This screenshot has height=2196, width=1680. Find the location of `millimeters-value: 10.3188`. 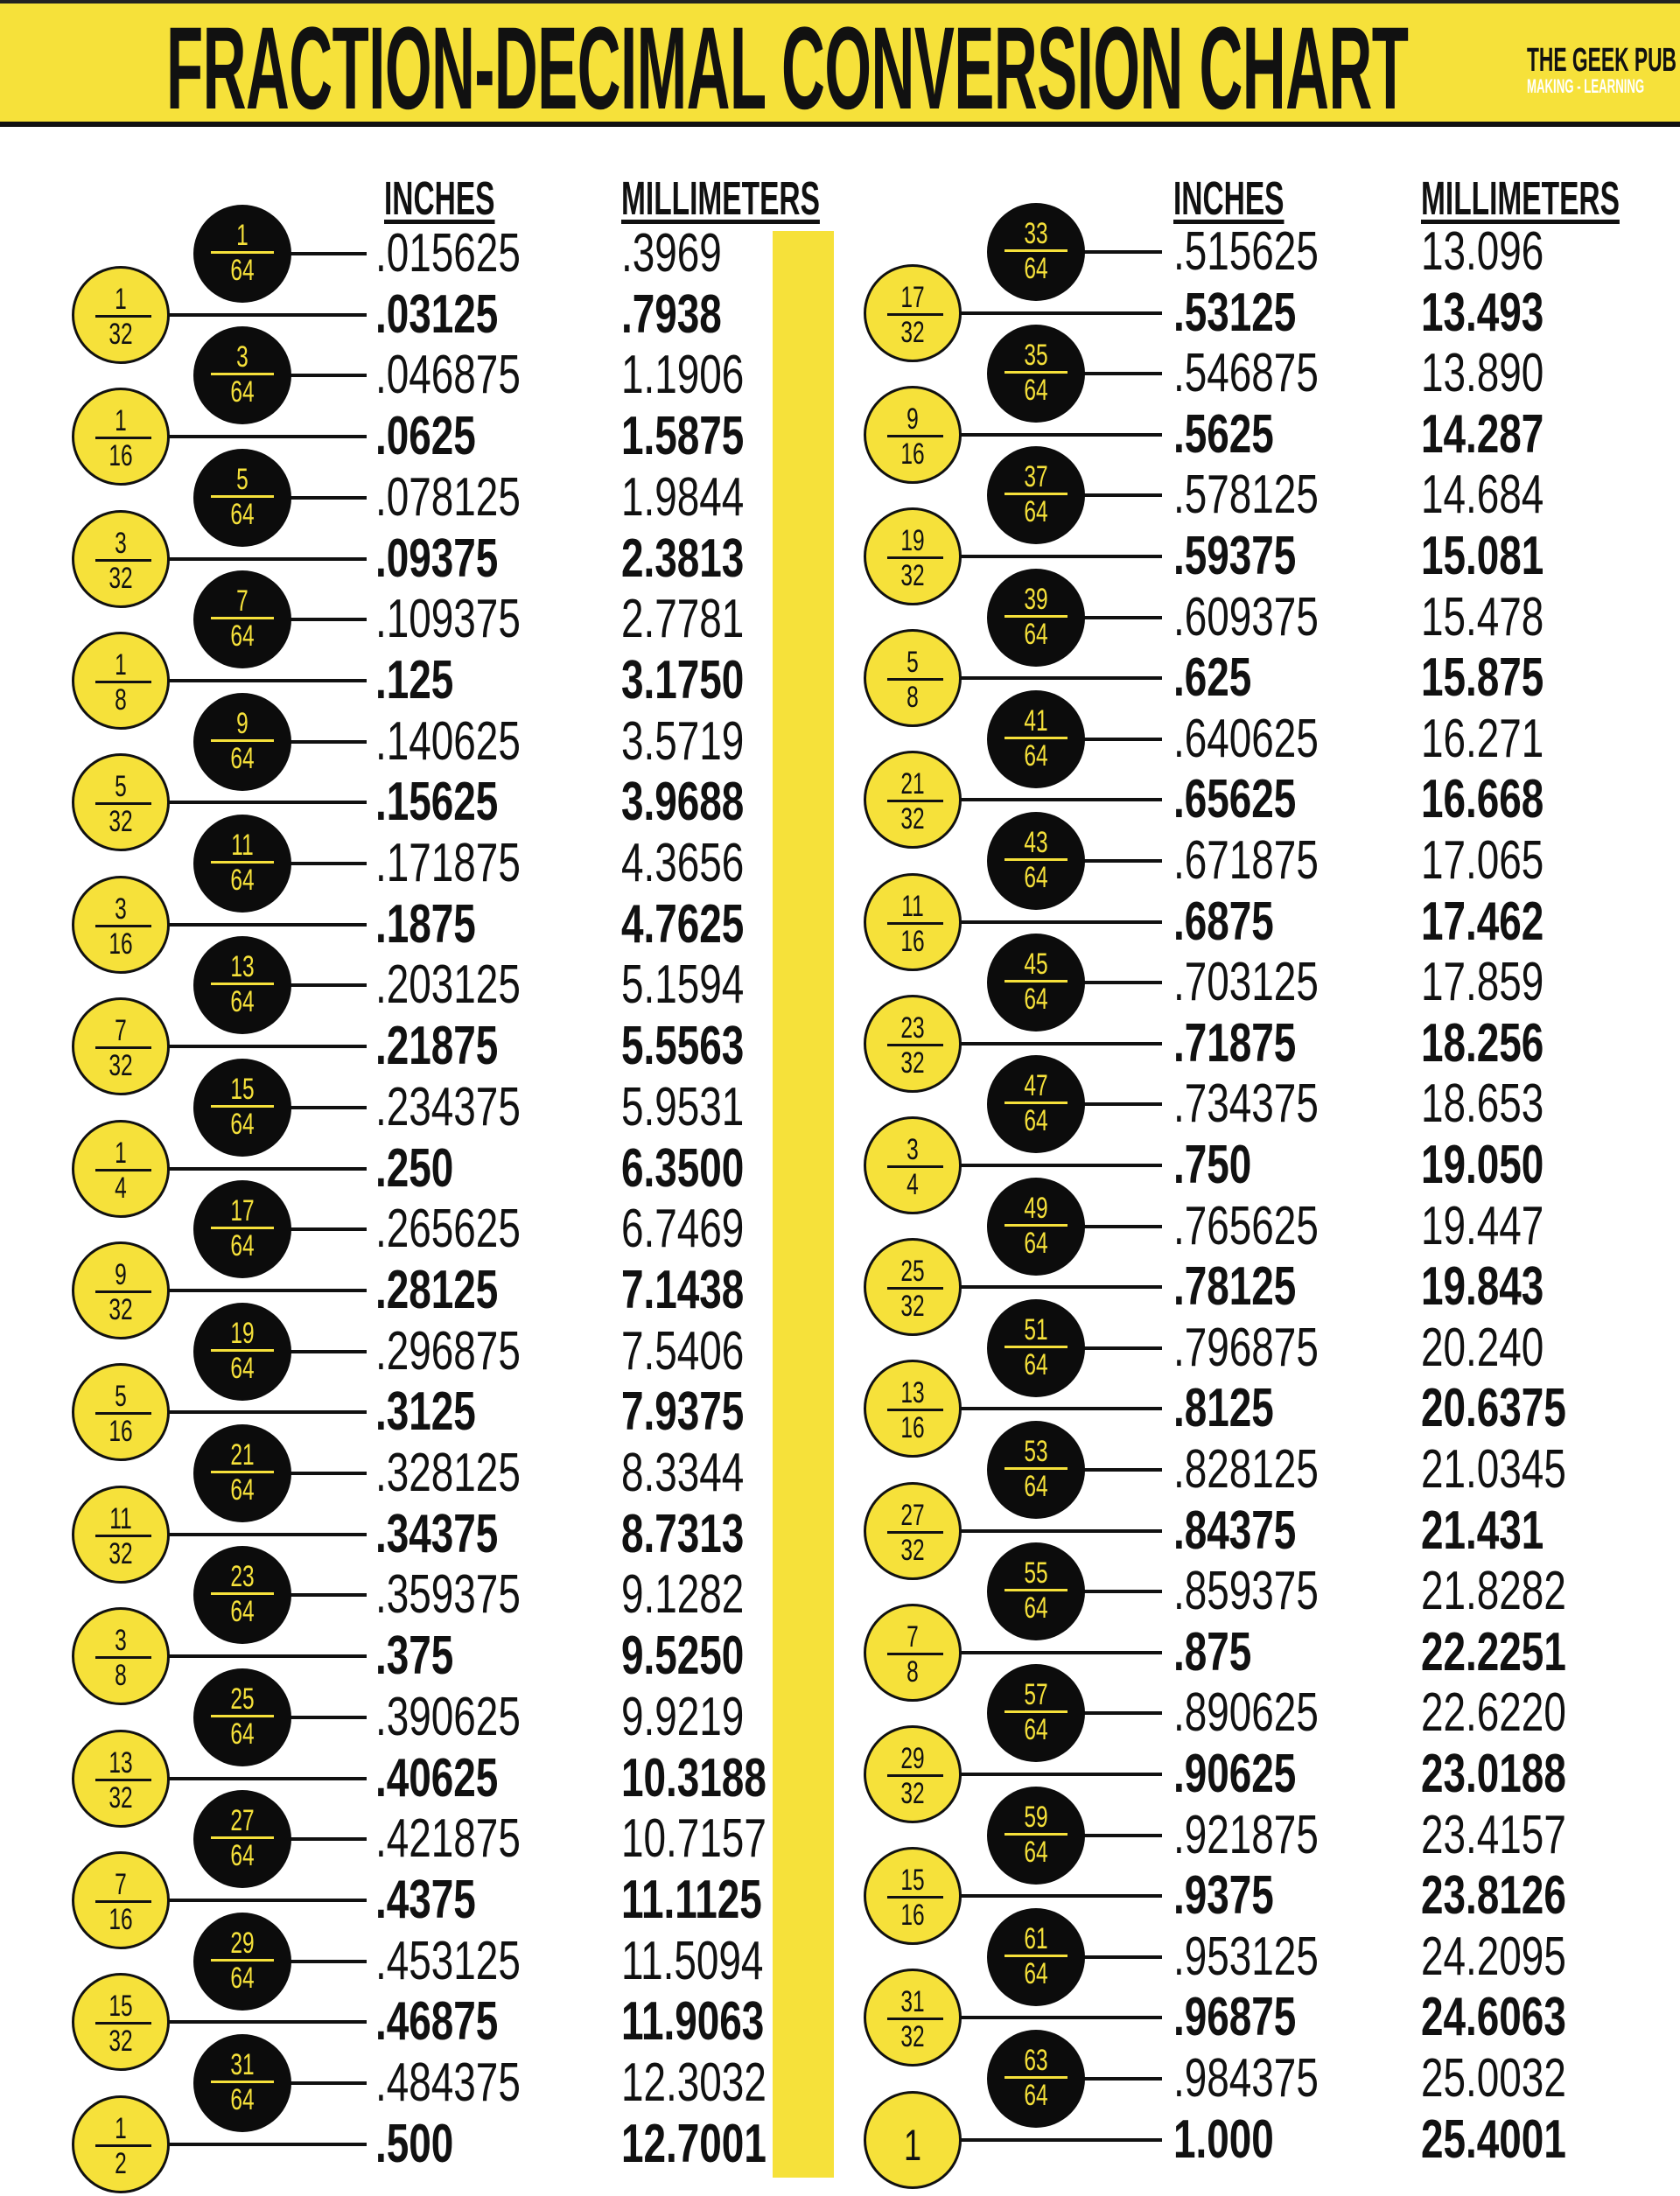

millimeters-value: 10.3188 is located at coordinates (693, 1777).